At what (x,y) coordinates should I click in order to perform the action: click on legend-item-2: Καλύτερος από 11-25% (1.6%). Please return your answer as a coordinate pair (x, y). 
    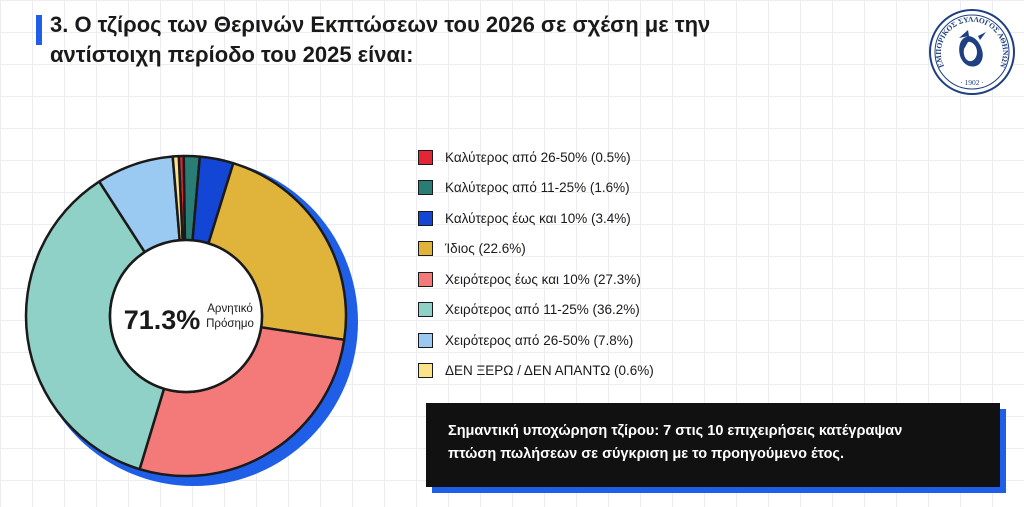
    Looking at the image, I should click on (628, 188).